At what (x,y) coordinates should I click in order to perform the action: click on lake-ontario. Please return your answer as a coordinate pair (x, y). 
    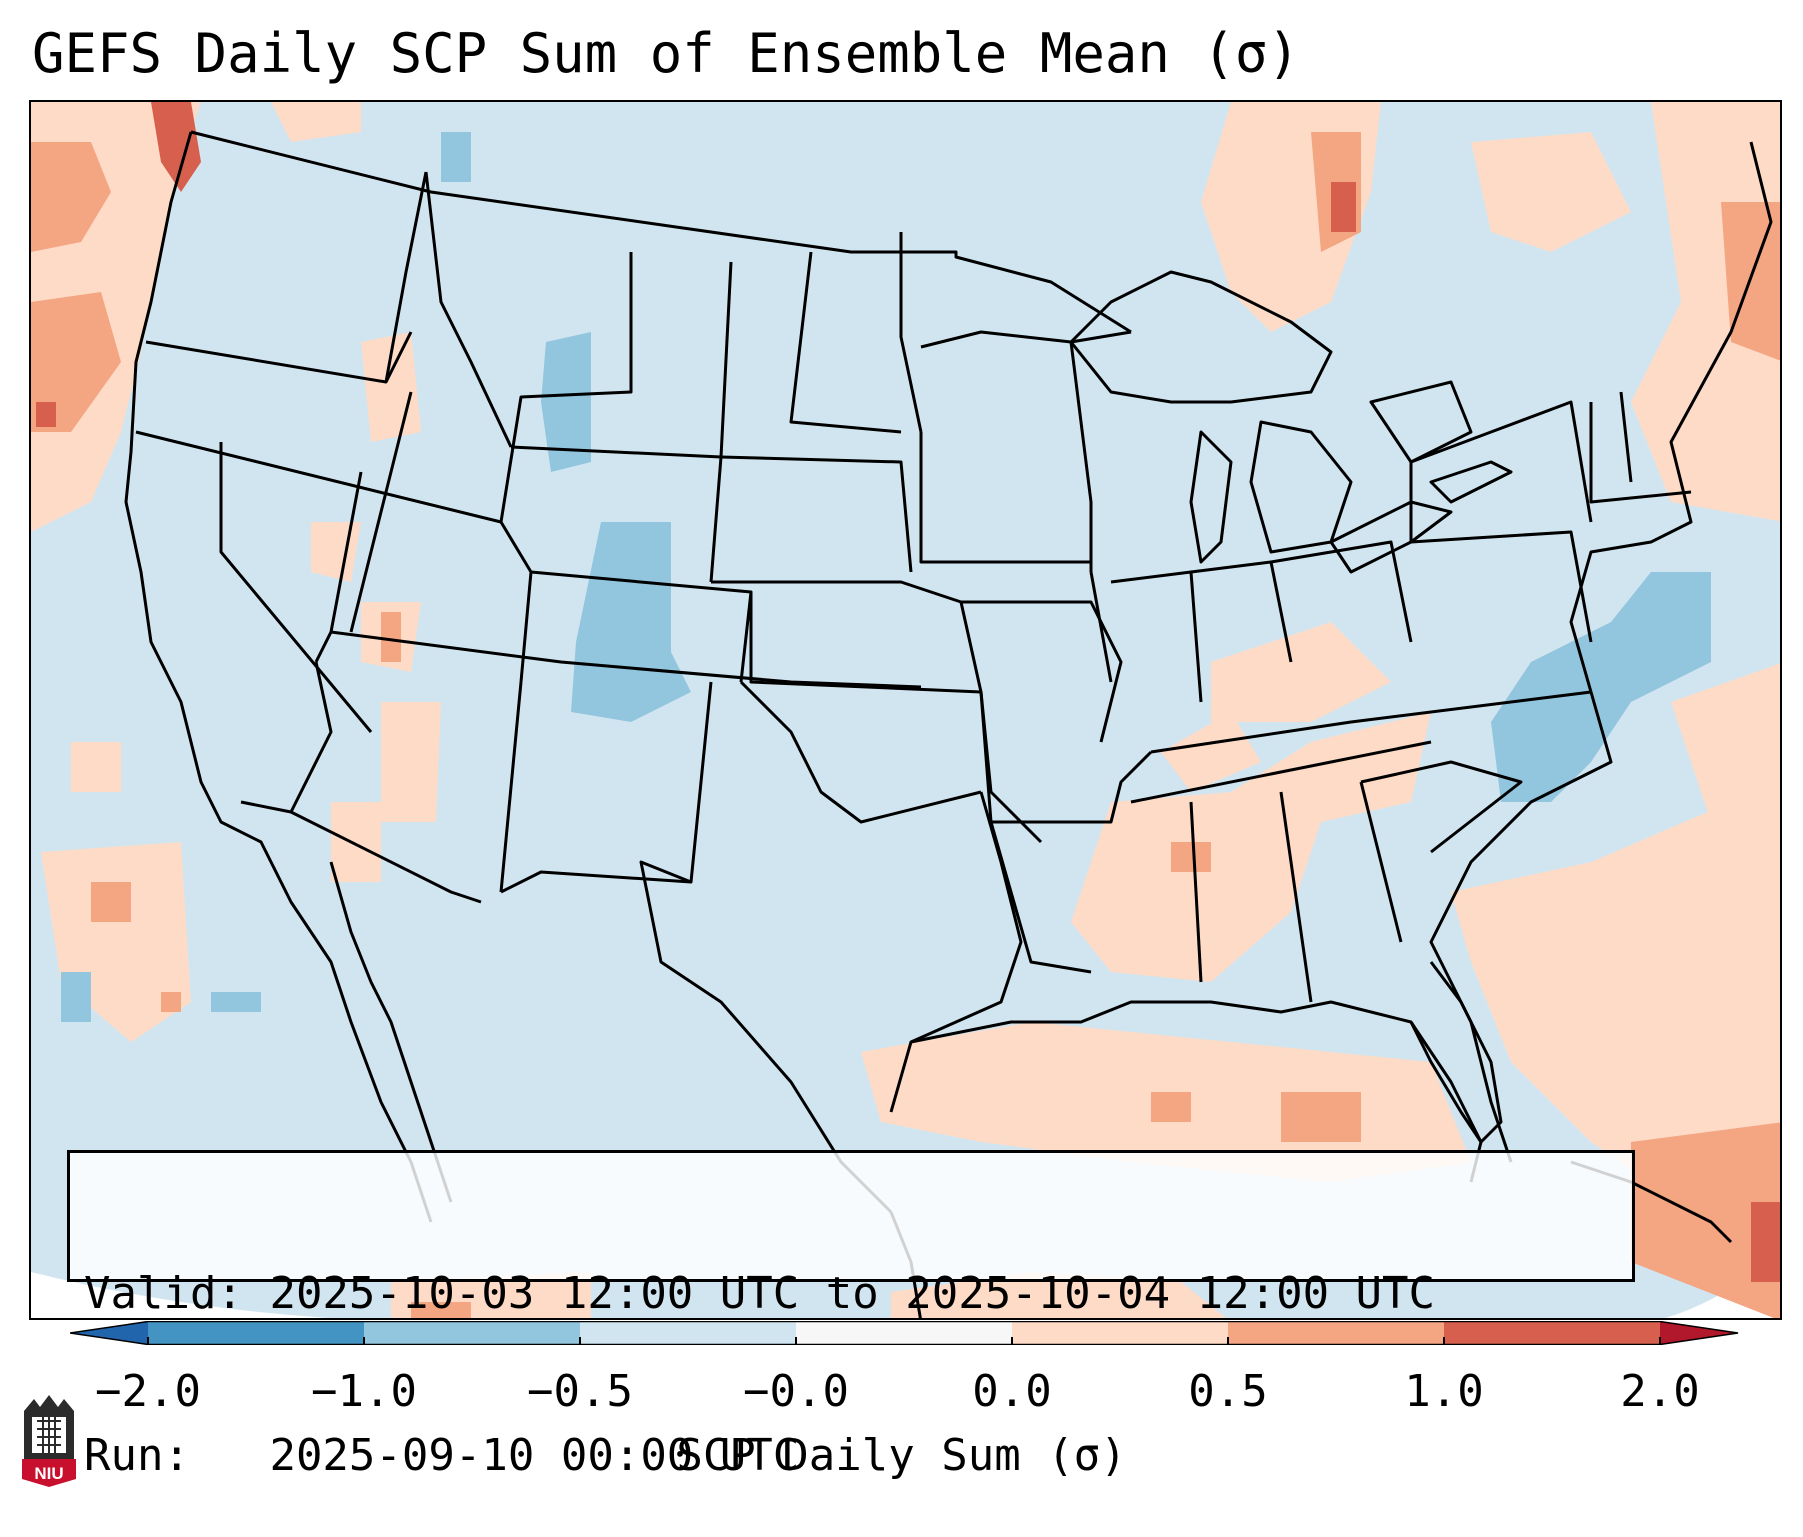
    Looking at the image, I should click on (1471, 482).